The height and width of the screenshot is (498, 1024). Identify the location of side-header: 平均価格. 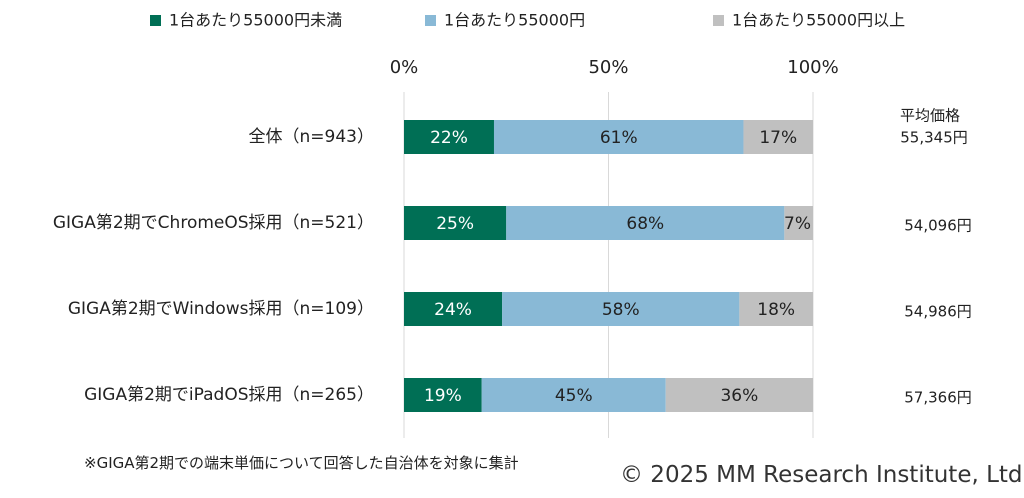
(930, 116).